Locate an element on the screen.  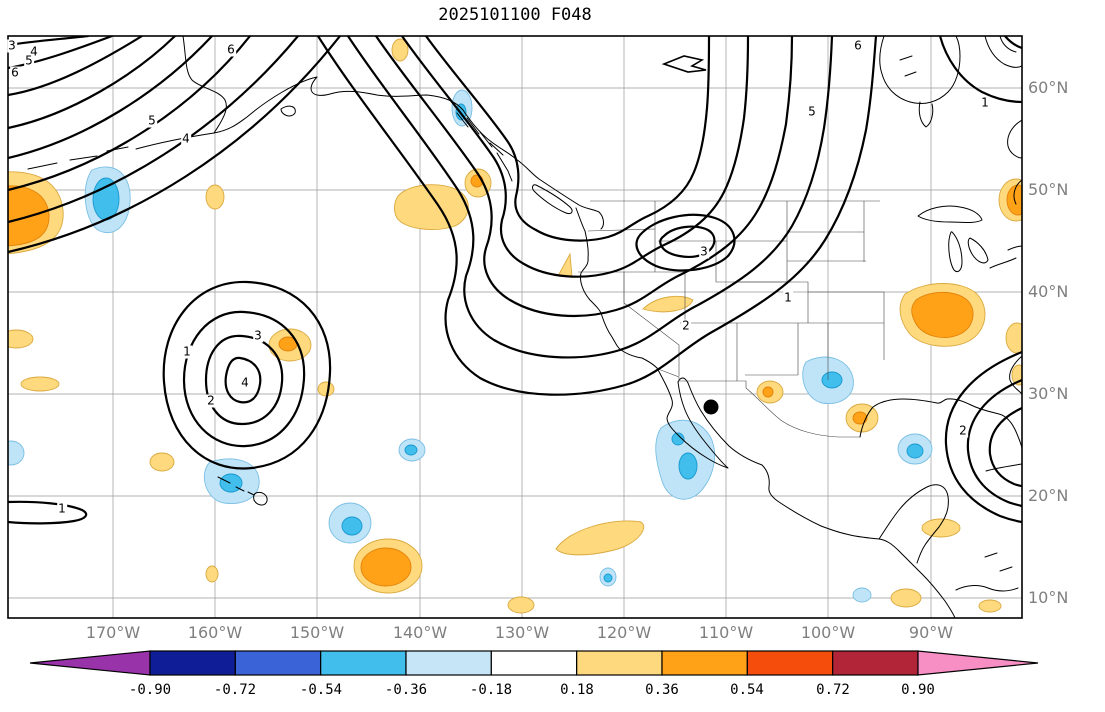
lat-tick-label: 10°N is located at coordinates (1048, 597).